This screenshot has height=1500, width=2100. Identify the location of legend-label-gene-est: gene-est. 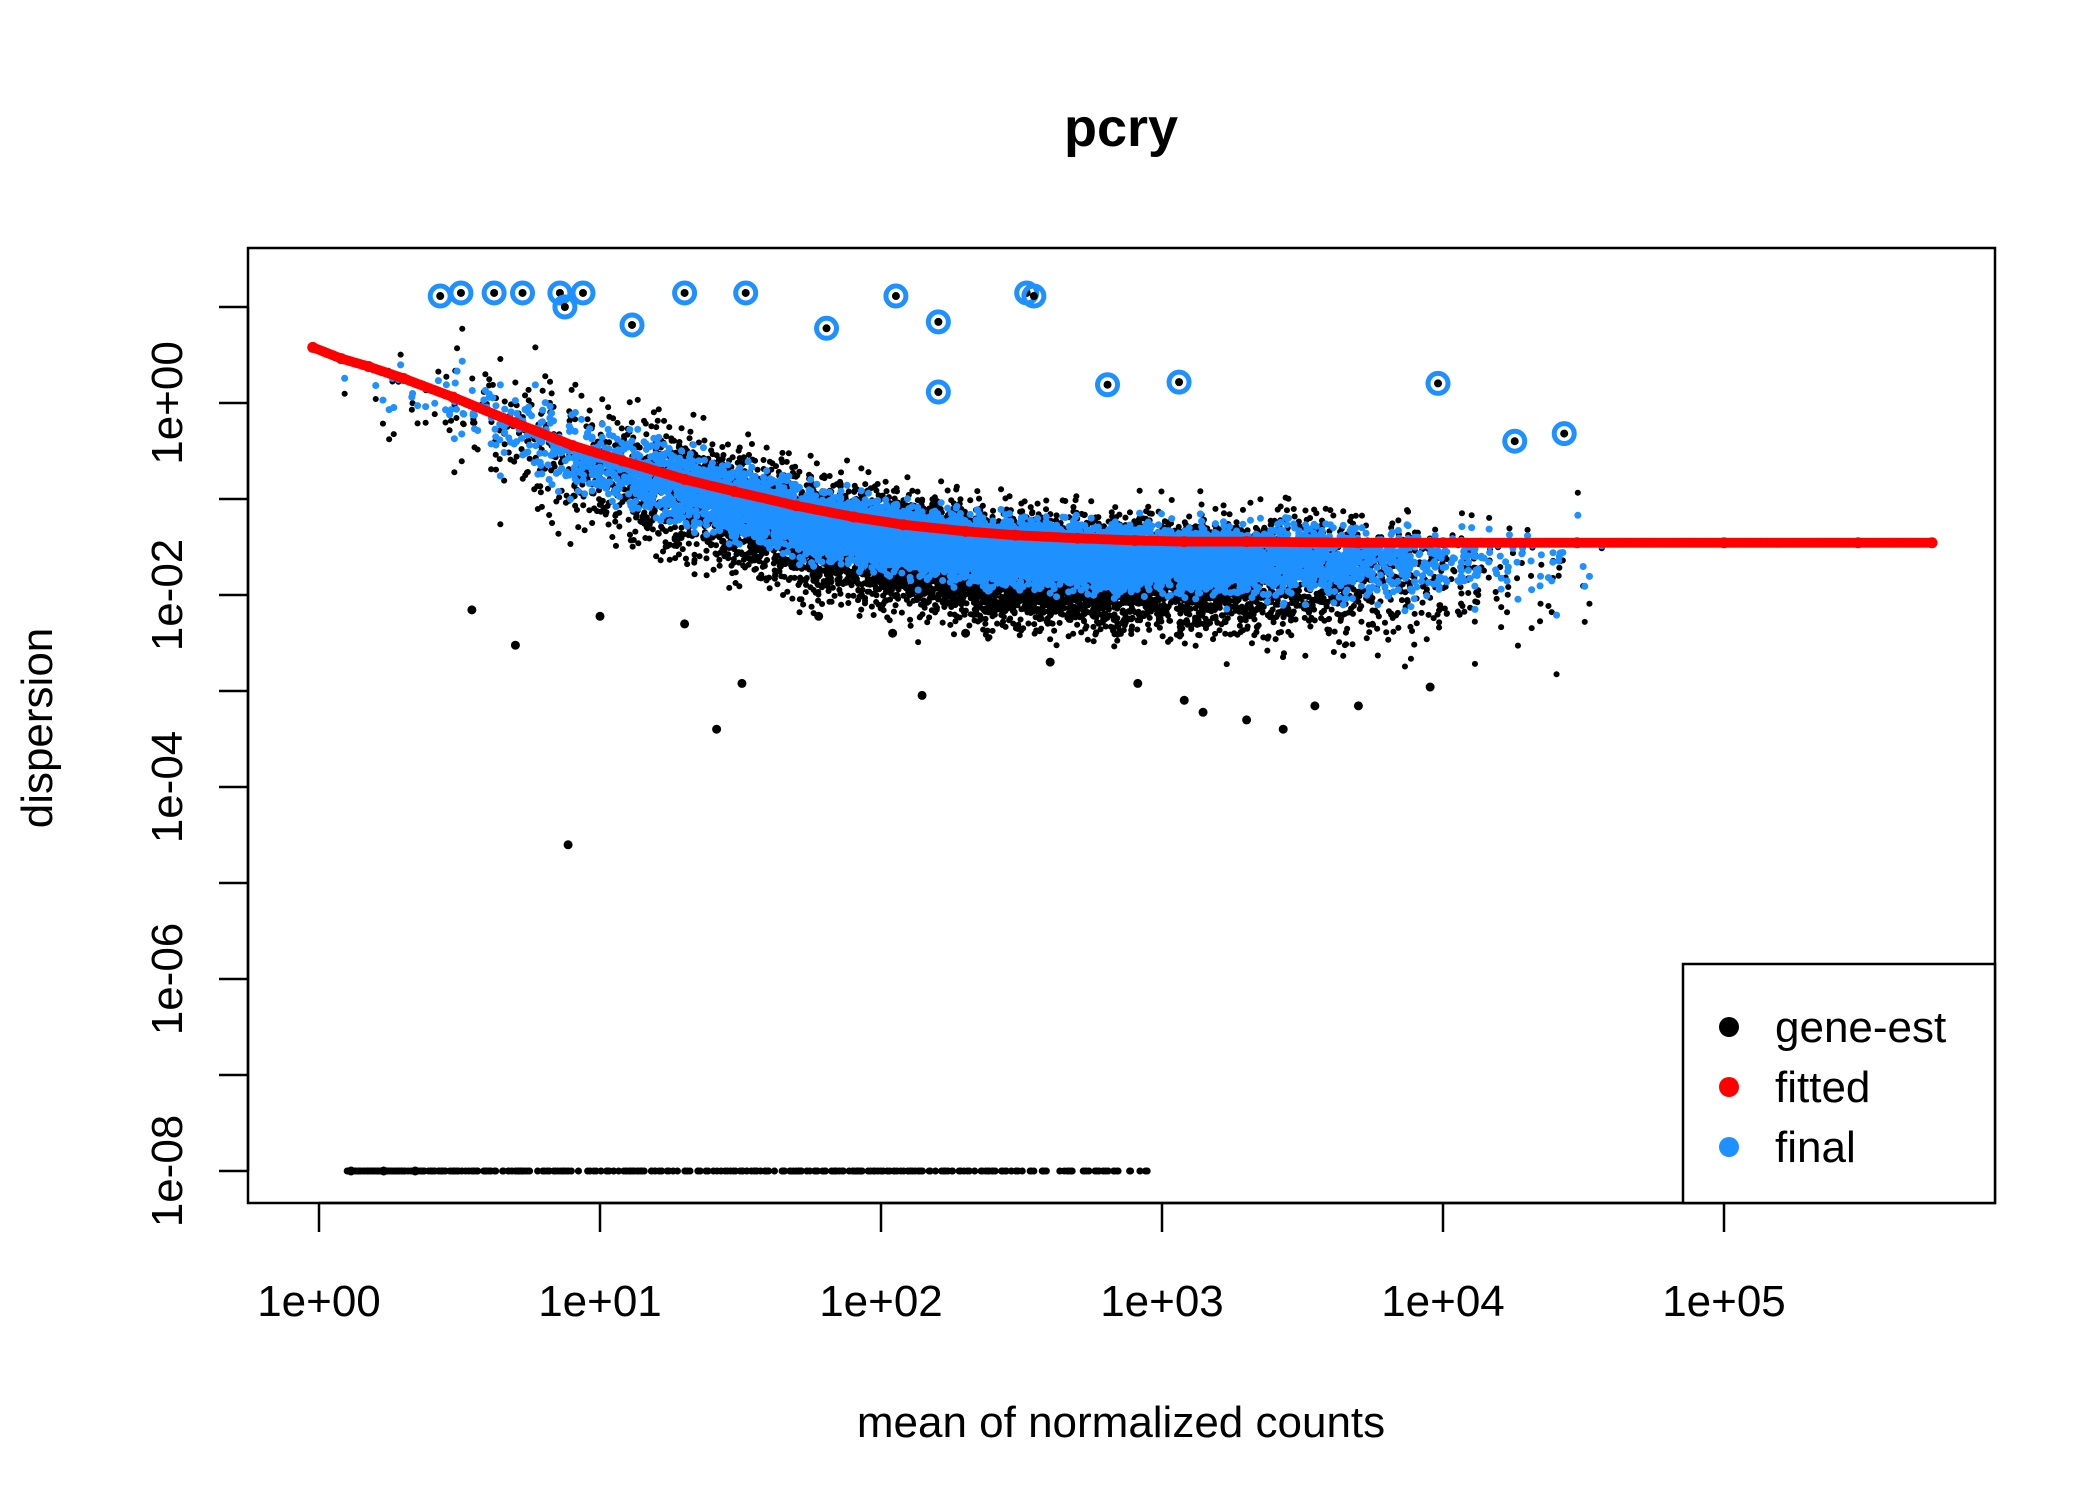
(1860, 1027).